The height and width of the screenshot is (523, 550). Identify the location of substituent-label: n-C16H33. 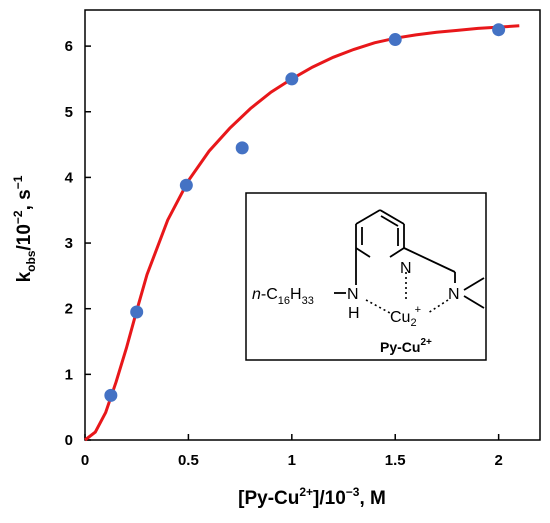
(283, 296).